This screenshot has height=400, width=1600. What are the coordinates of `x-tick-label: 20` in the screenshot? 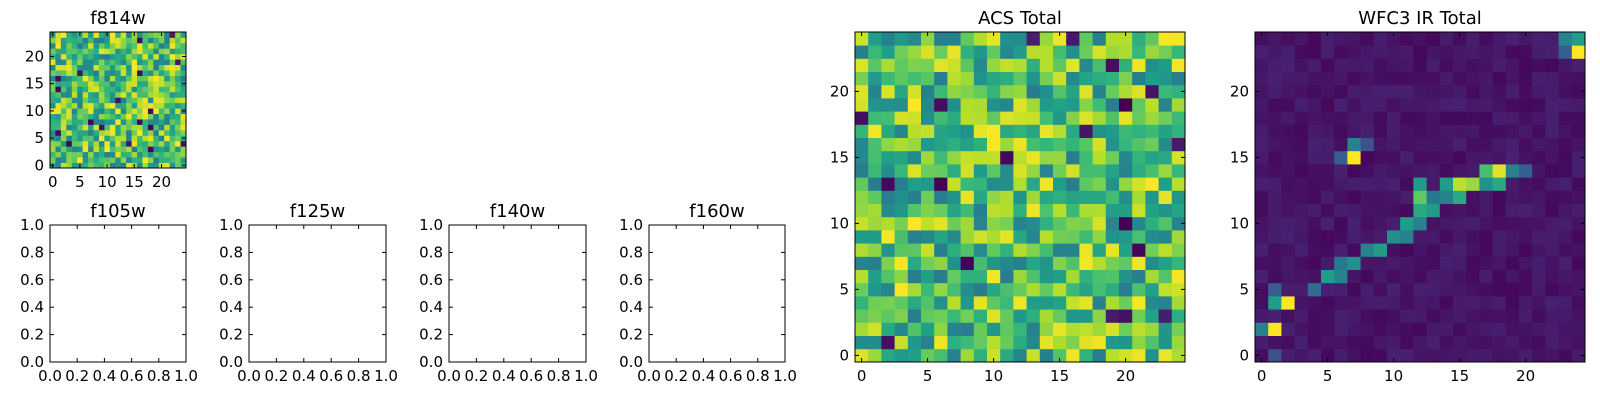 It's located at (1525, 376).